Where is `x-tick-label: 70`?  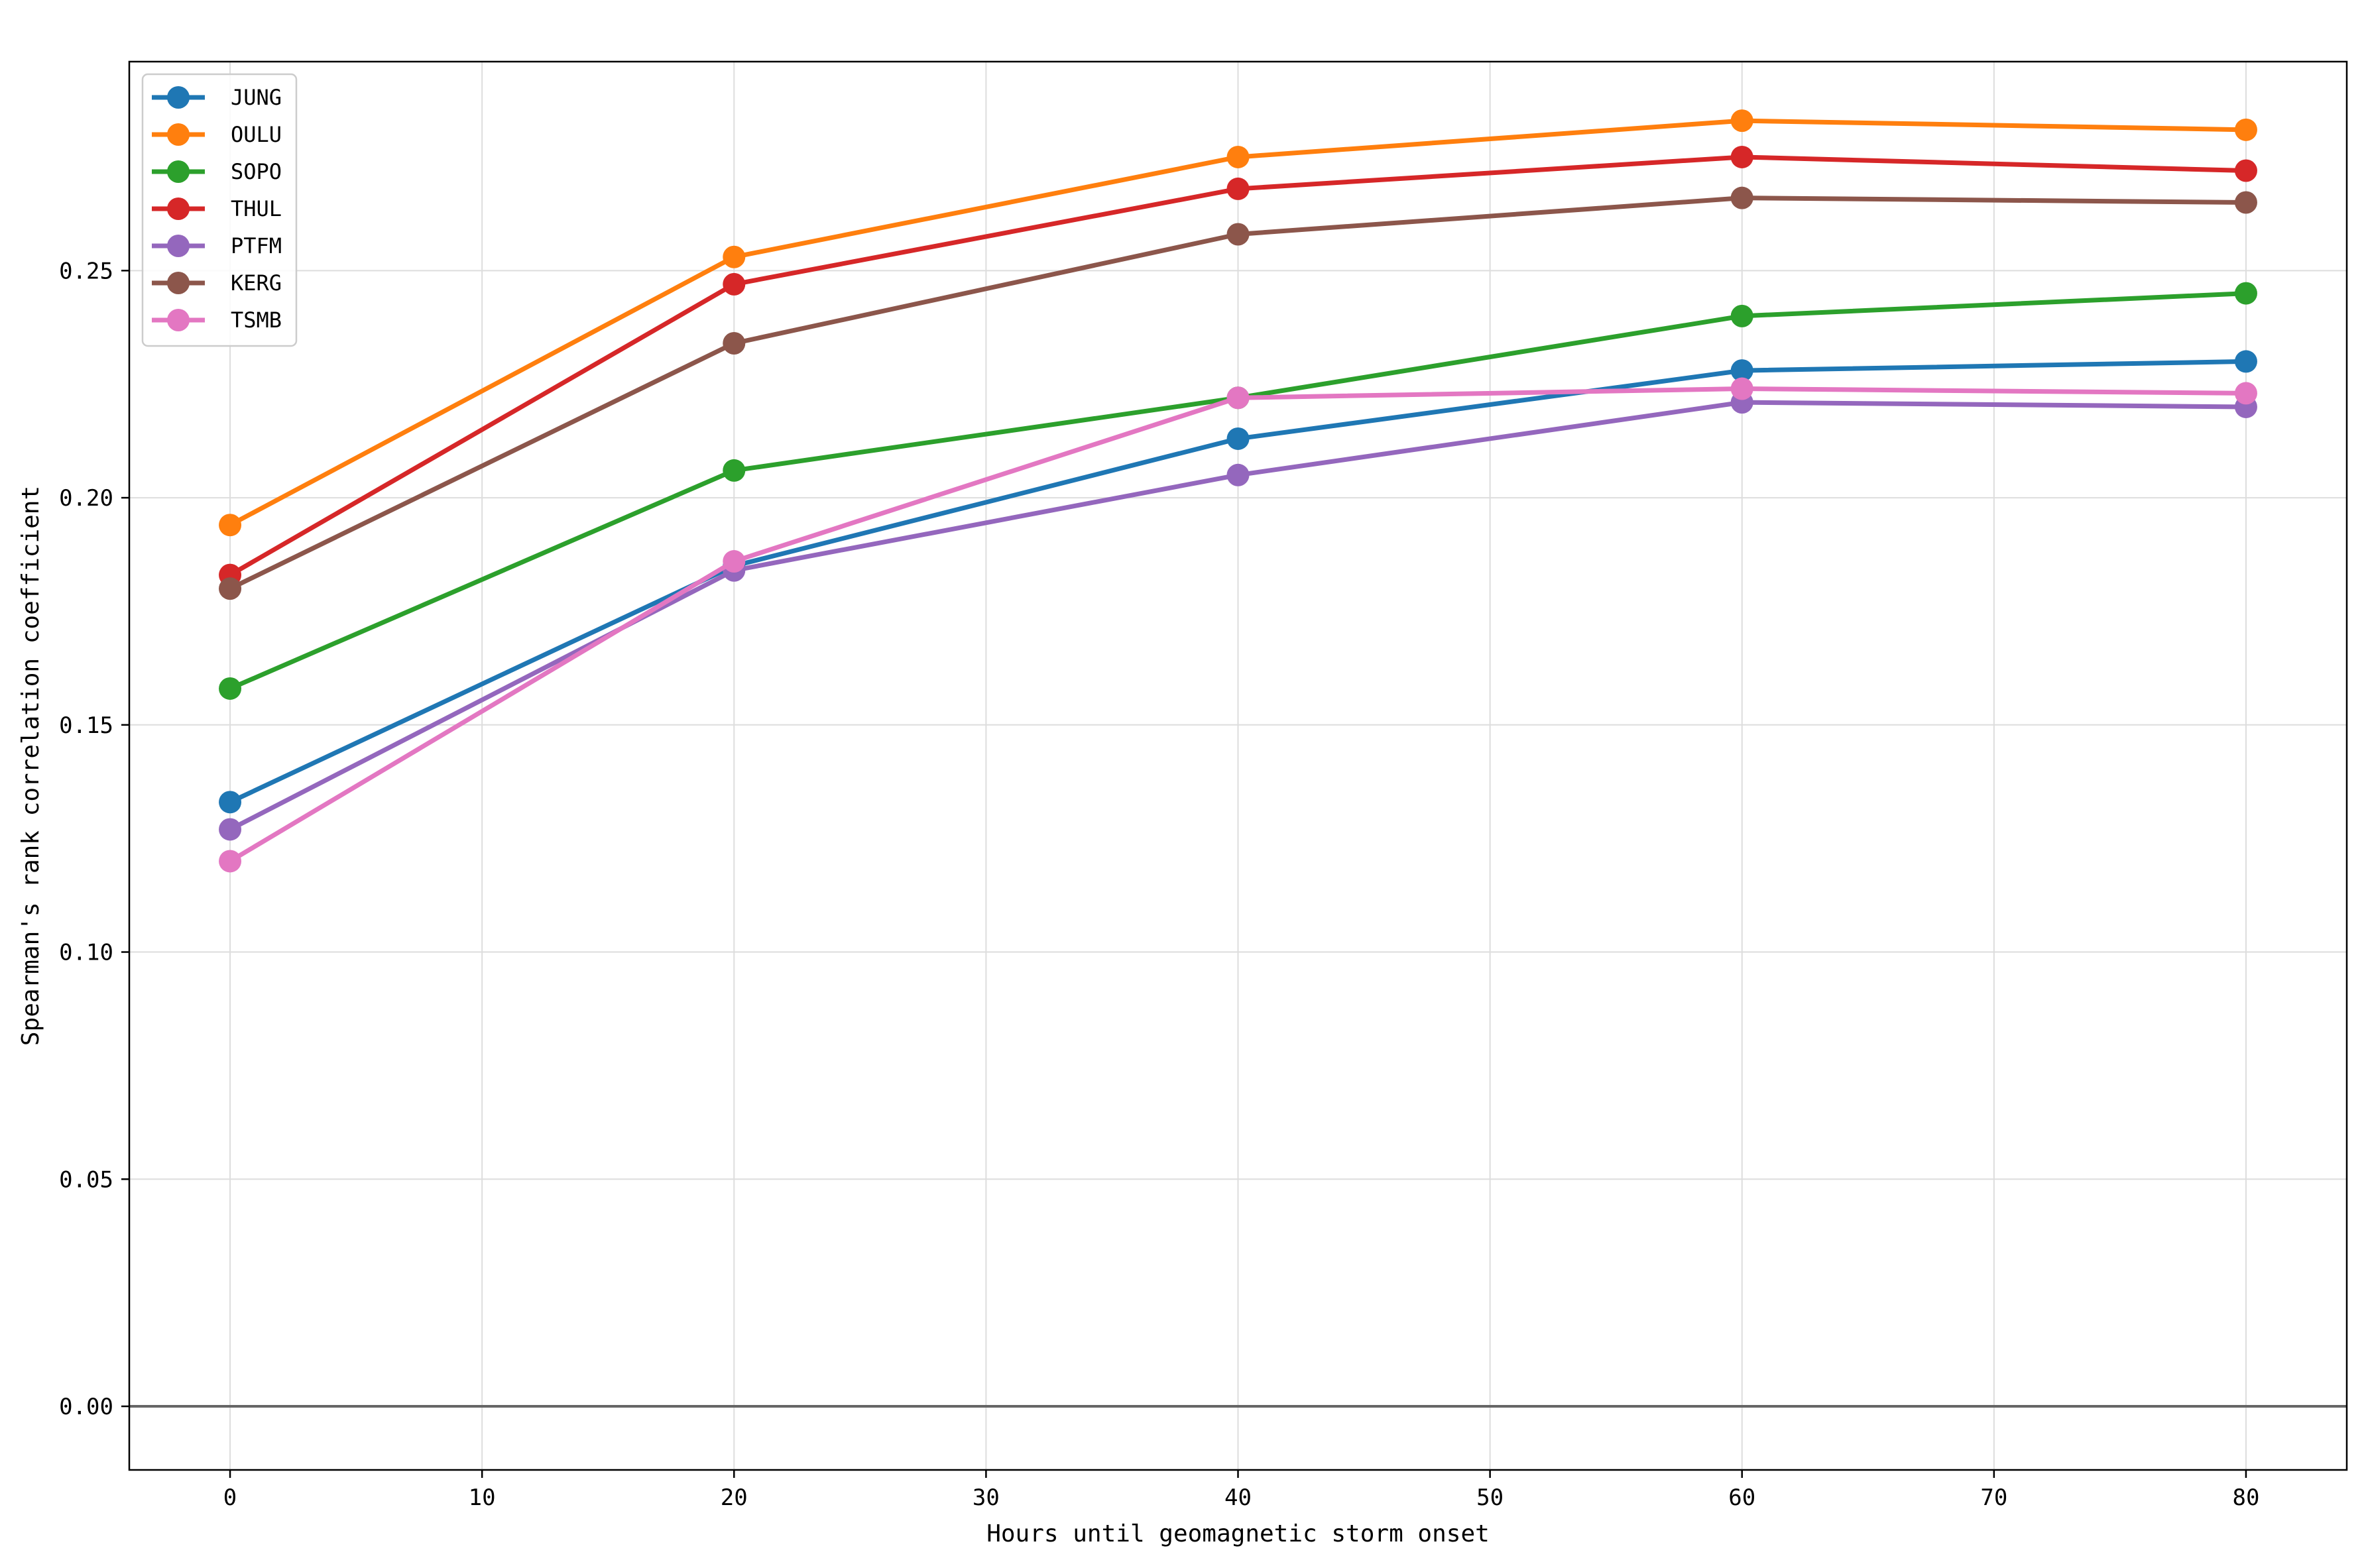
x-tick-label: 70 is located at coordinates (1994, 1498).